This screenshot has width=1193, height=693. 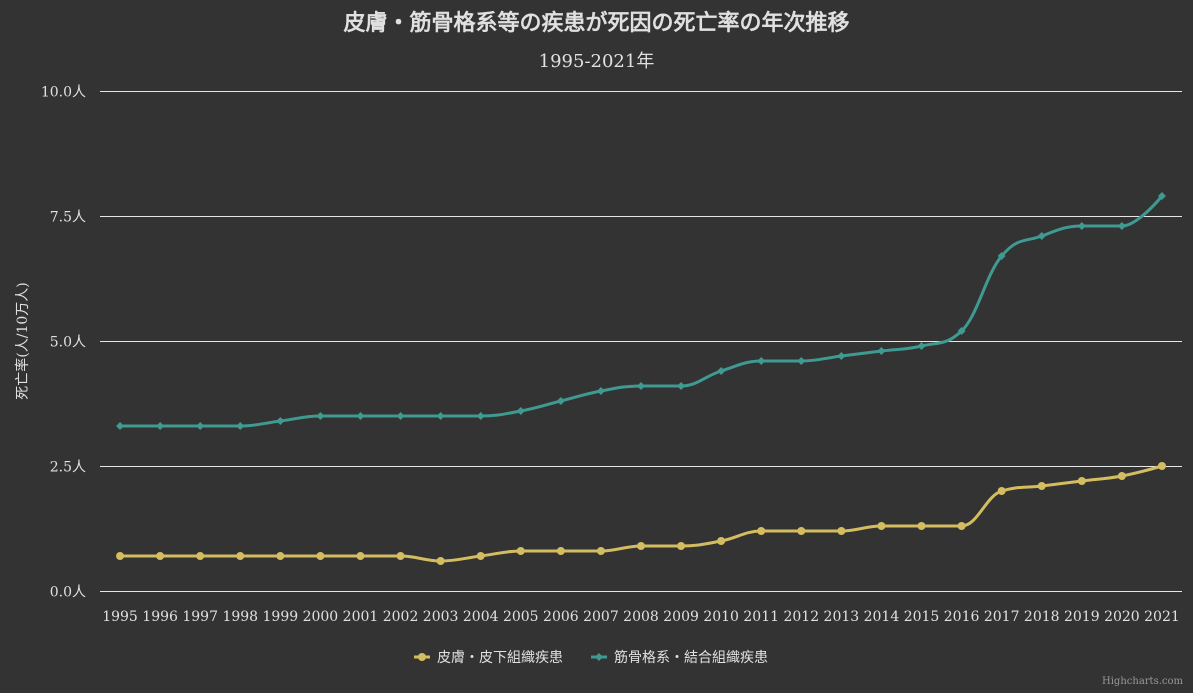 What do you see at coordinates (691, 657) in the screenshot?
I see `legend-label: 筋骨格系・結合組織疾患` at bounding box center [691, 657].